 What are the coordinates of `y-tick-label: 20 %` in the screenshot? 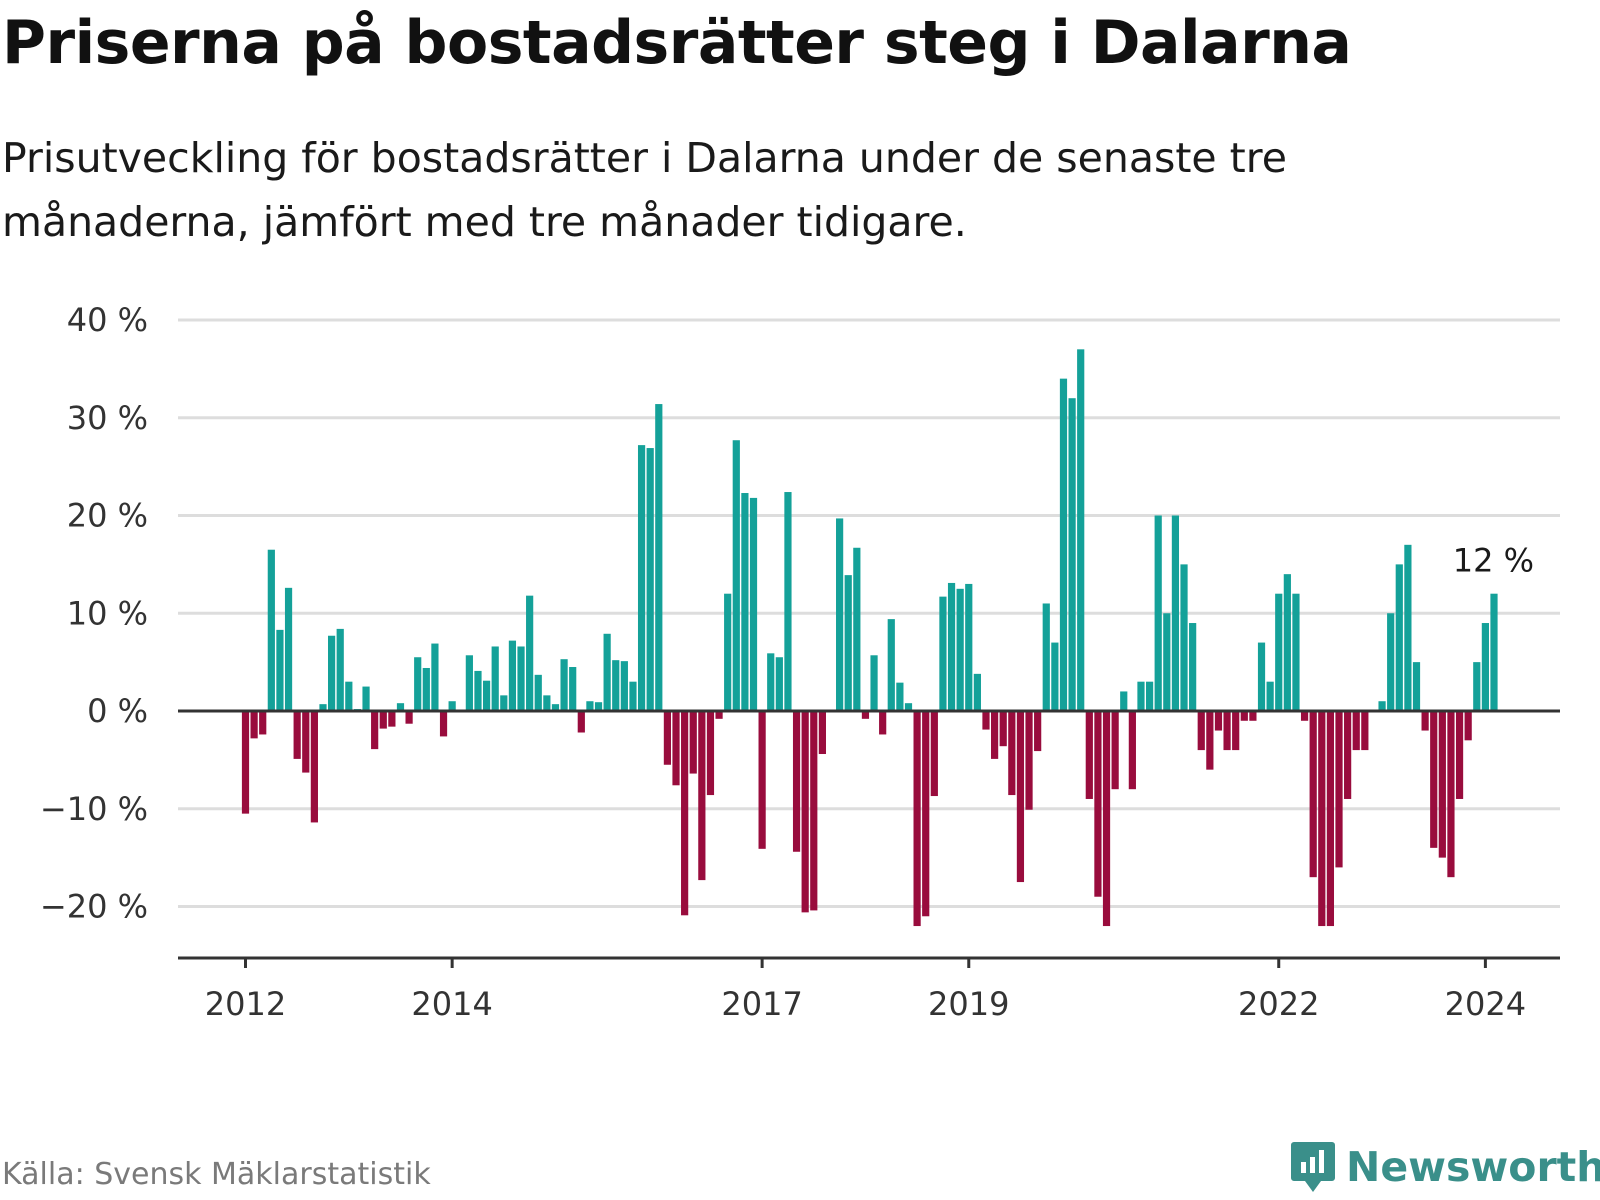 It's located at (107, 516).